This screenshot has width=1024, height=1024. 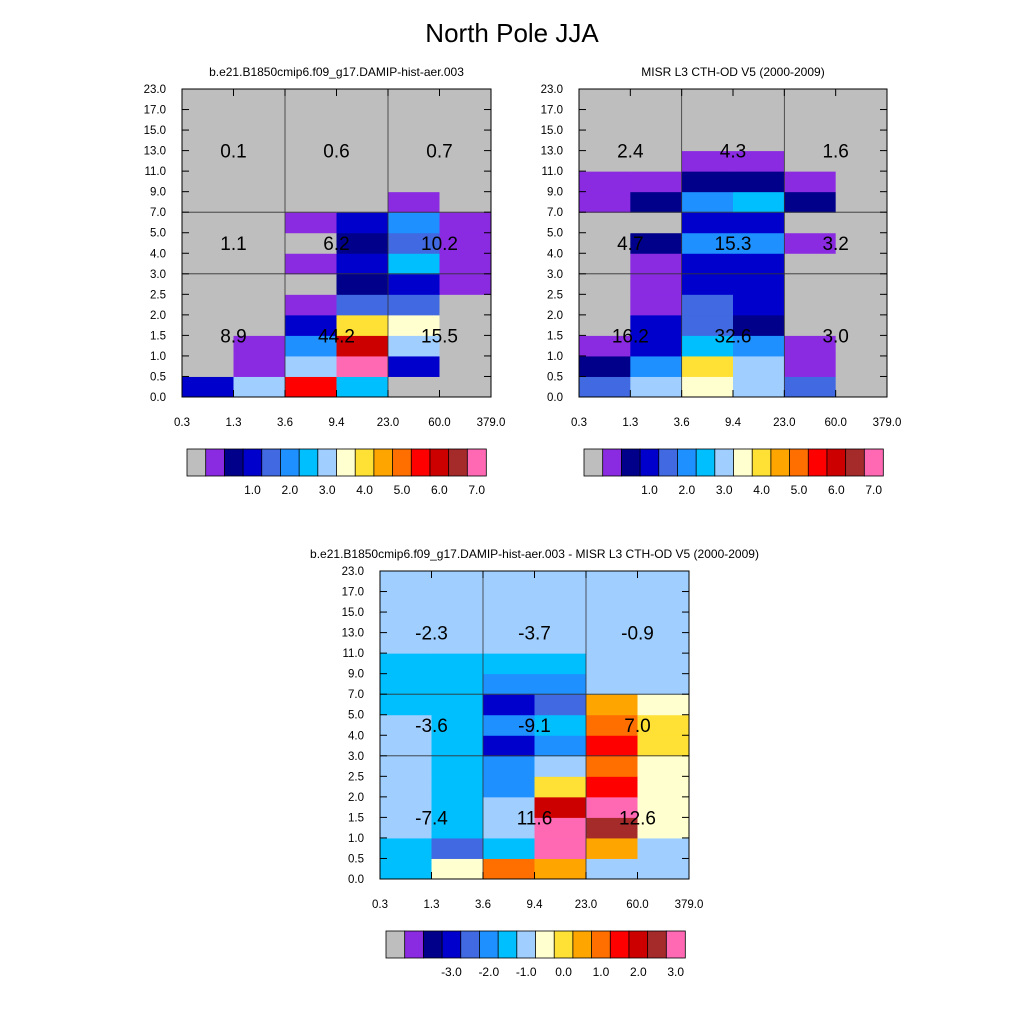 I want to click on x-tick-label: 1.3, so click(x=432, y=905).